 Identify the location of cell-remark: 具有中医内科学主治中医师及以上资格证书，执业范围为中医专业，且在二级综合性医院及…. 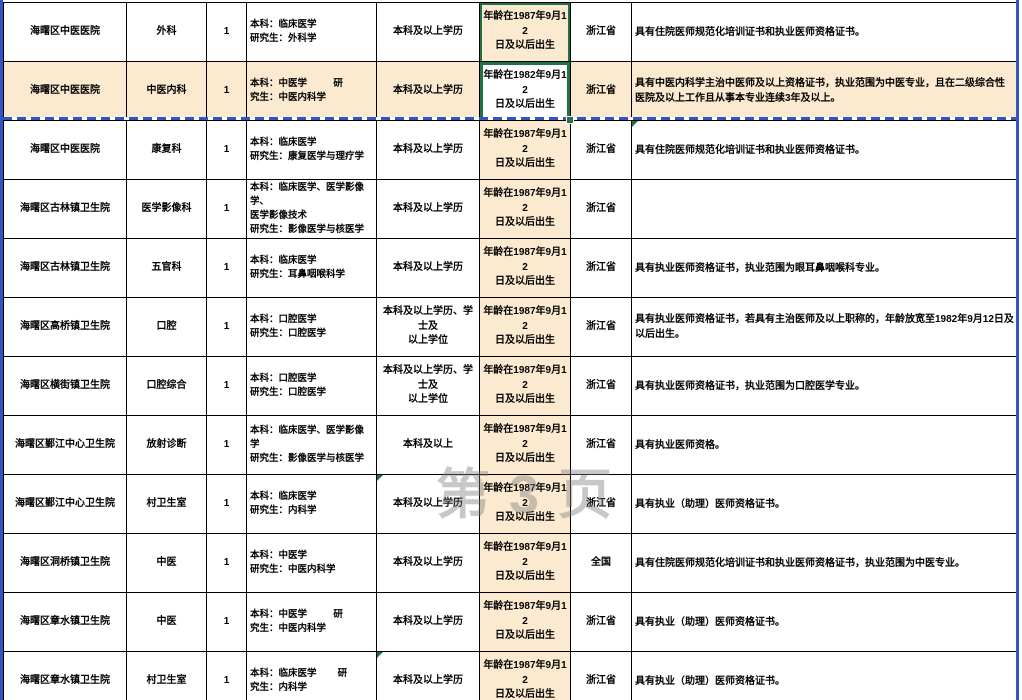
(824, 91).